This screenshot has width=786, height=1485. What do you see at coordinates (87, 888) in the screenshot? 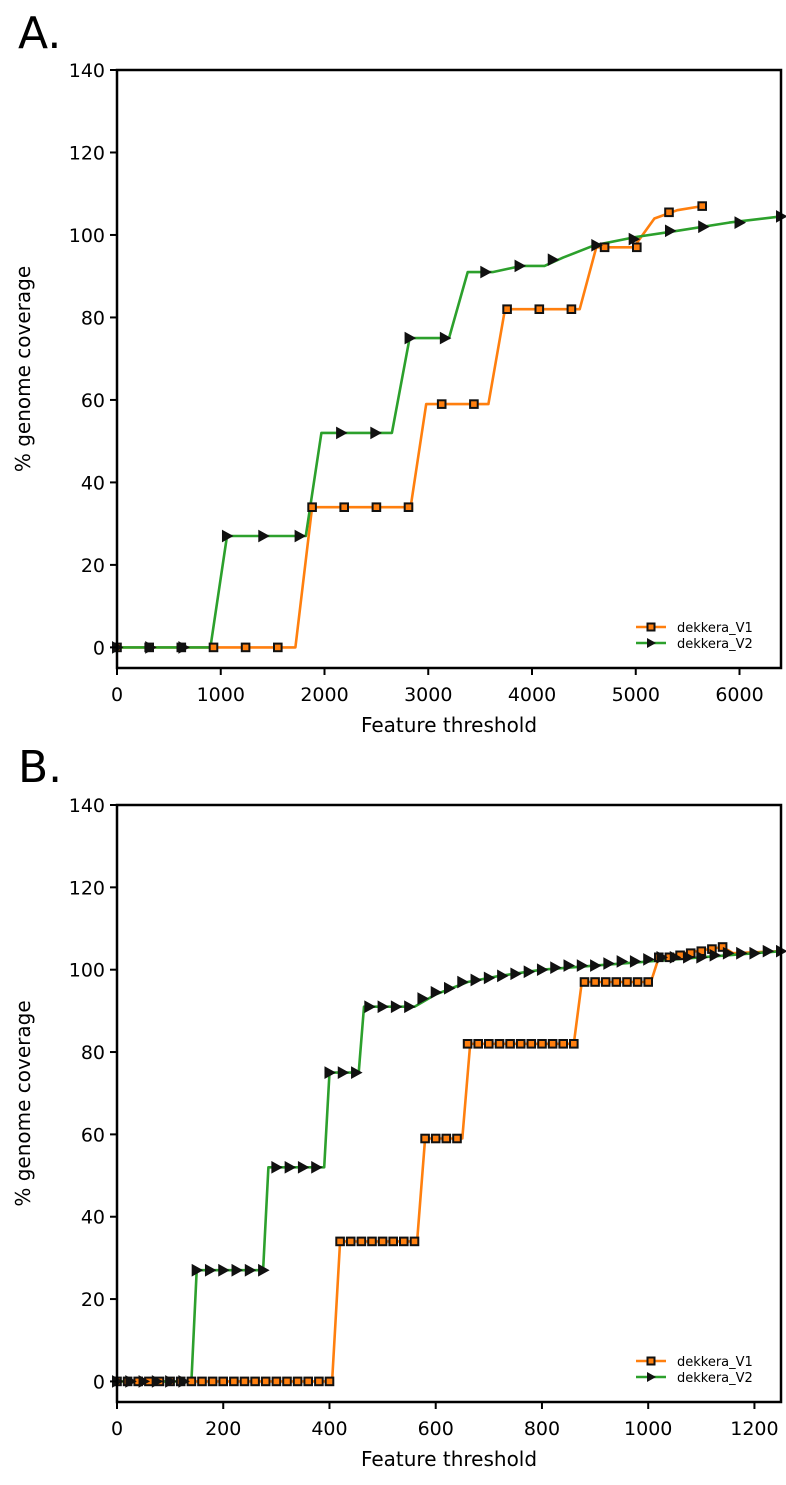
I see `y-tick-label: 120` at bounding box center [87, 888].